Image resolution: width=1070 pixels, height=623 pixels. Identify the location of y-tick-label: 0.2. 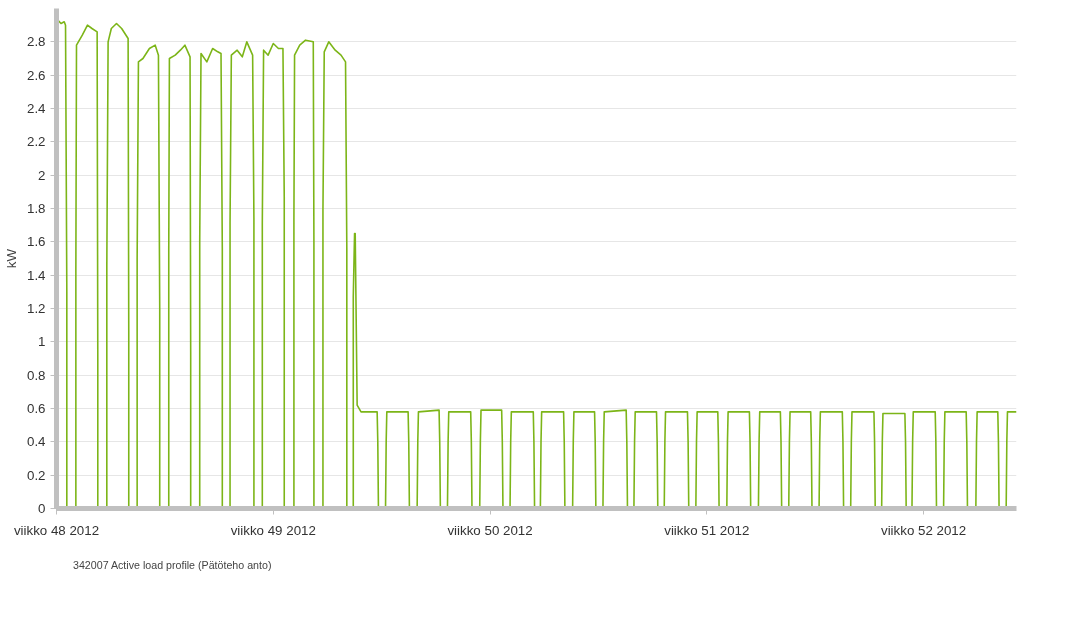
(36, 475).